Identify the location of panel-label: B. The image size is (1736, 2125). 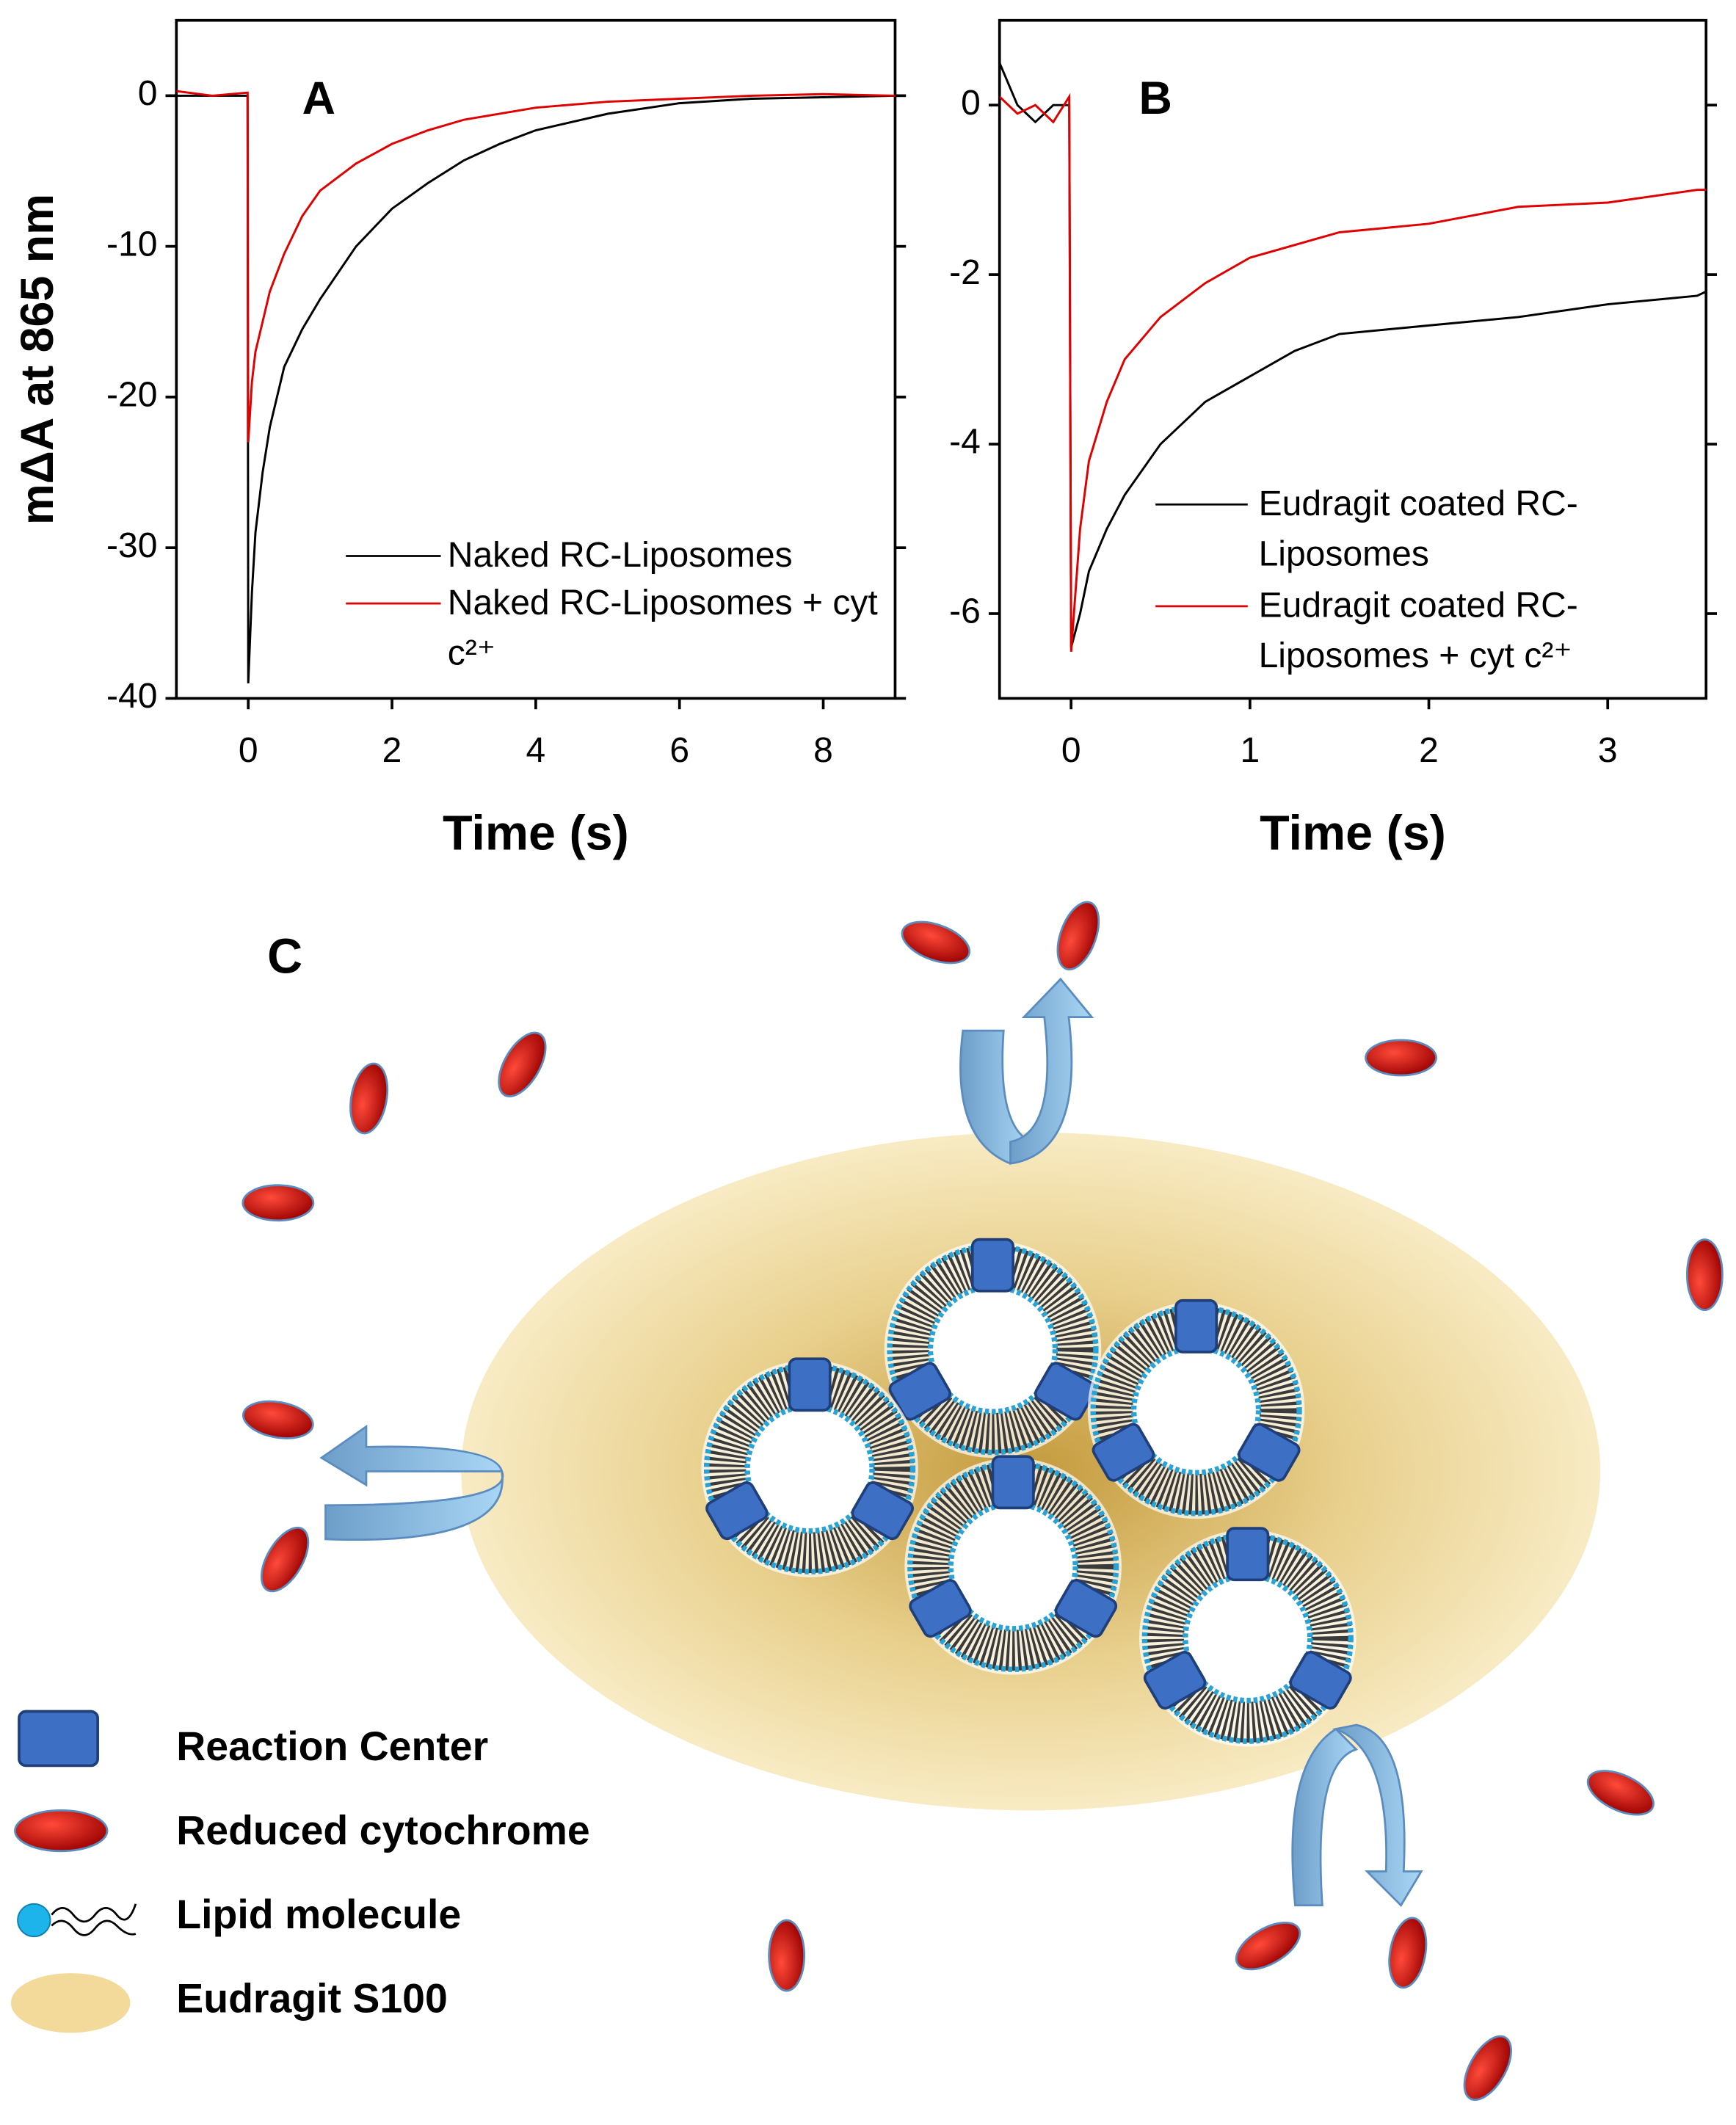
(1155, 98).